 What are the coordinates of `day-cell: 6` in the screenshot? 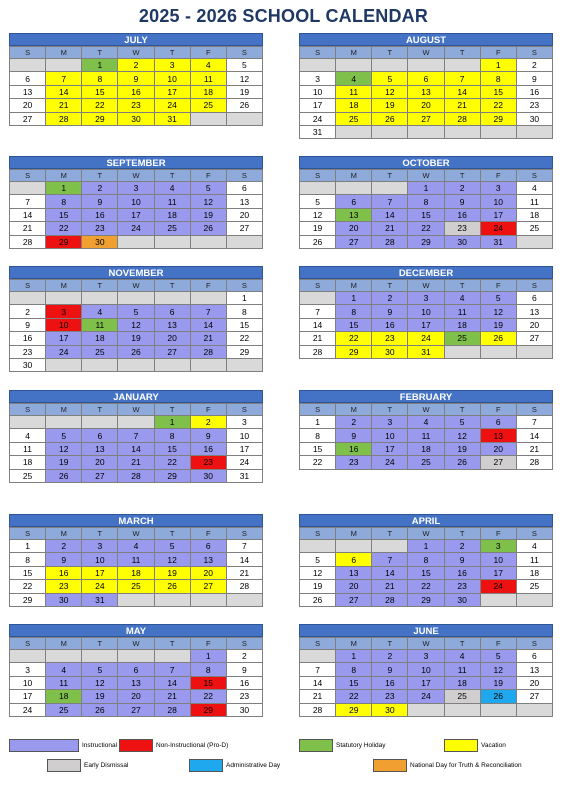 It's located at (100, 435).